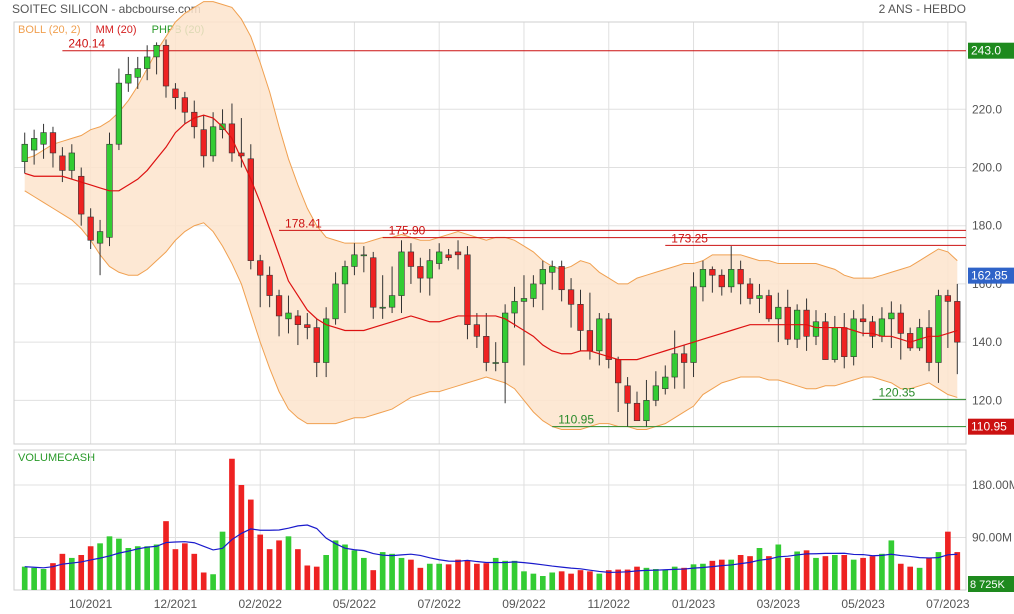  Describe the element at coordinates (922, 9) in the screenshot. I see `period-label: 2 ANS - HEBDO` at that location.